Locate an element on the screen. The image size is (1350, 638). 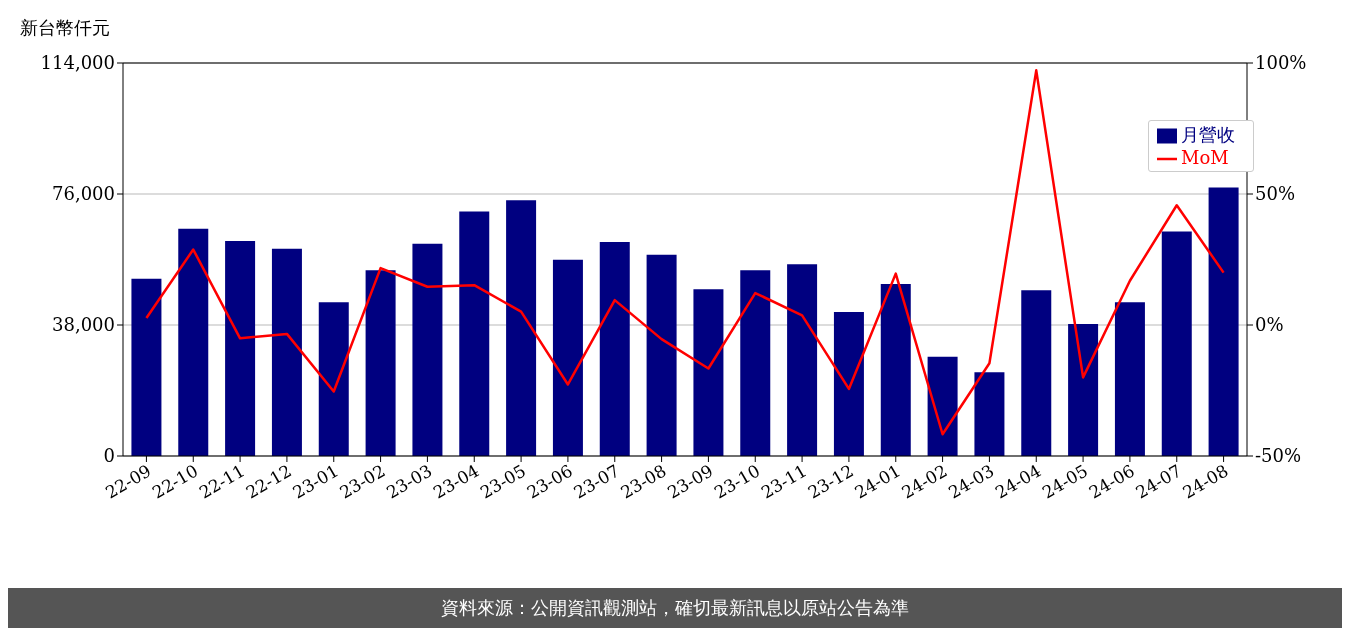
y-tick-label: 0 is located at coordinates (109, 456).